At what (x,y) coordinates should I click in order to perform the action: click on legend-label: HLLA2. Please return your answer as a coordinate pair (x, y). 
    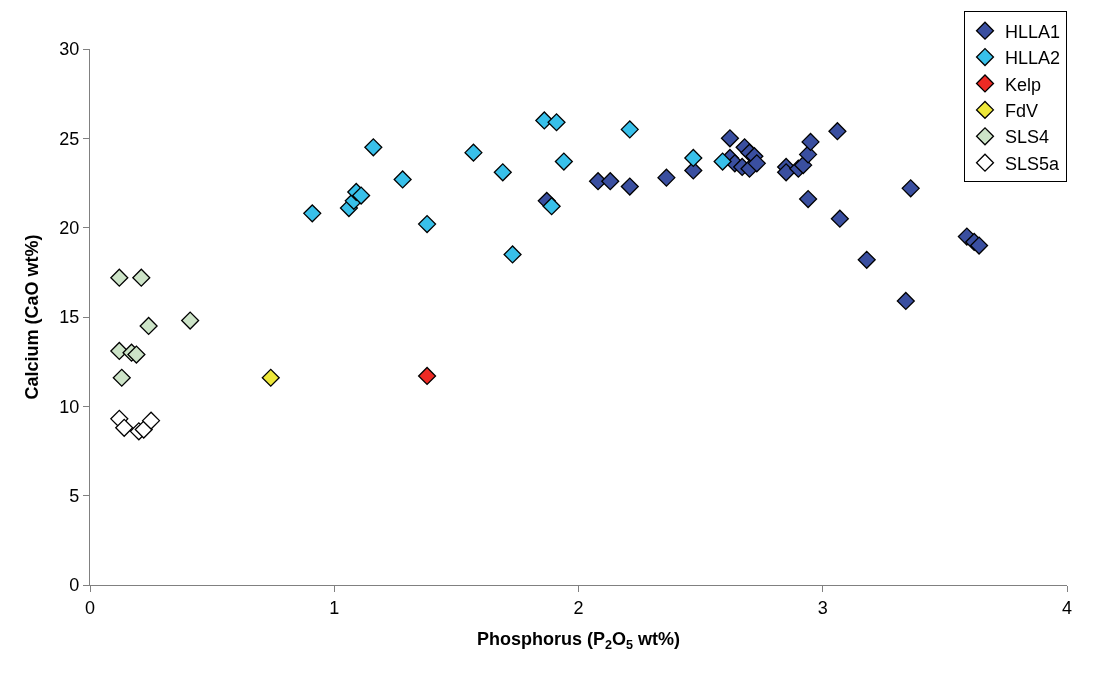
    Looking at the image, I should click on (1033, 58).